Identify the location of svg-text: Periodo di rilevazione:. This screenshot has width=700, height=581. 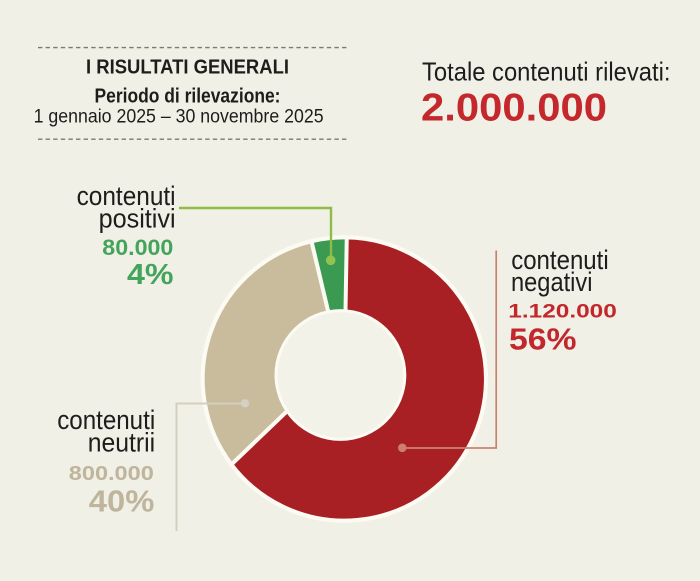
(188, 97).